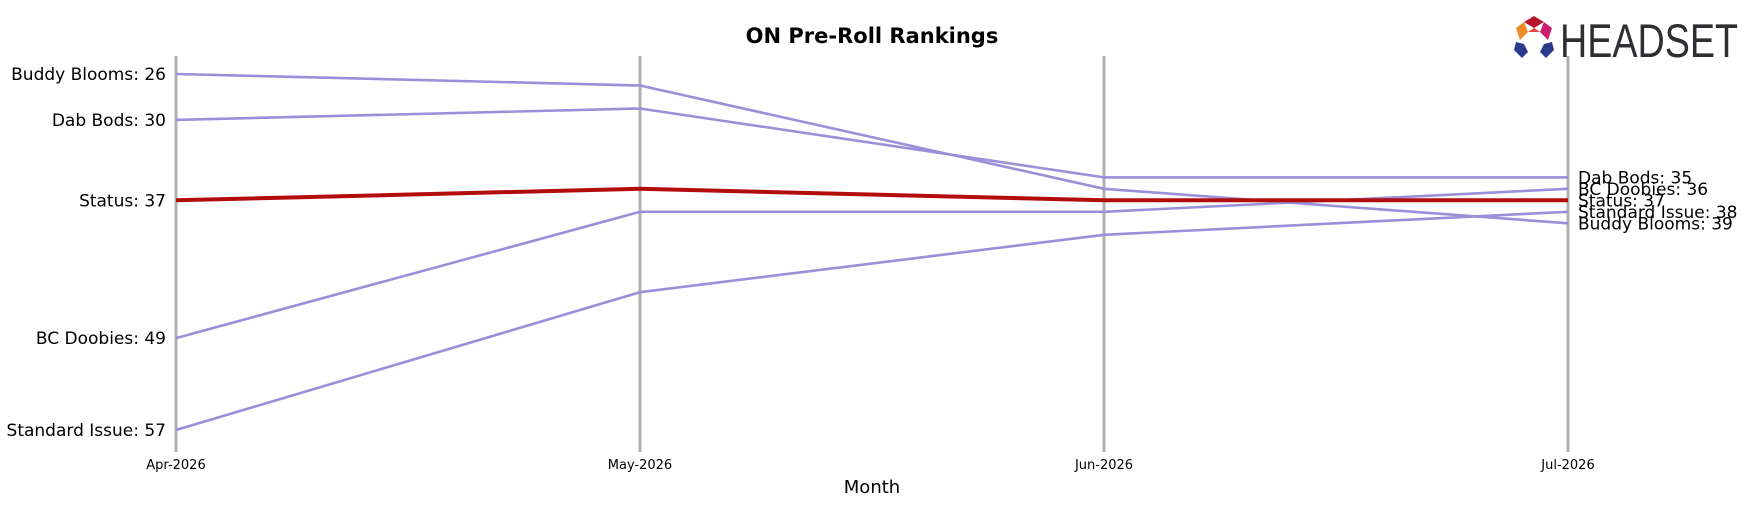  Describe the element at coordinates (86, 431) in the screenshot. I see `start-label-standard-issue: Standard Issue: 57` at that location.